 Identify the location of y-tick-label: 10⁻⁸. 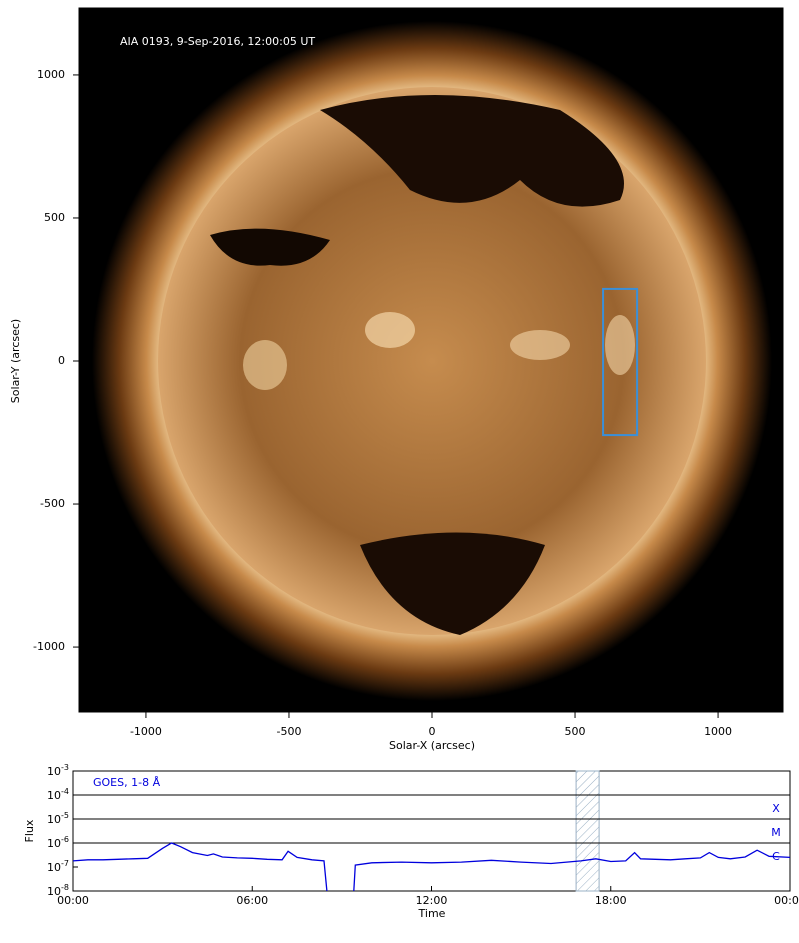
(58, 891).